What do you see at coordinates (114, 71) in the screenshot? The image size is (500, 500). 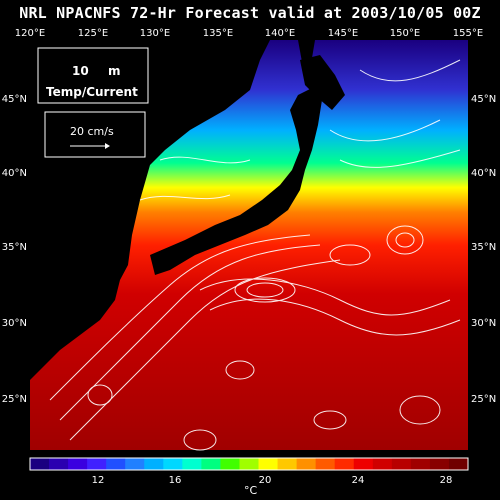 I see `depth-unit: m` at bounding box center [114, 71].